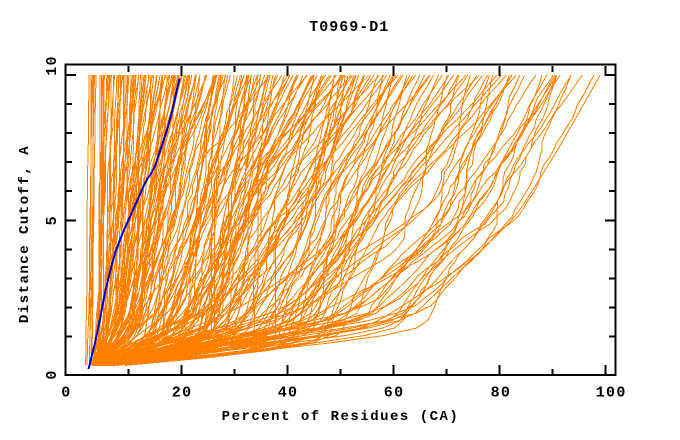 The image size is (680, 440). I want to click on svg-text: 5, so click(52, 220).